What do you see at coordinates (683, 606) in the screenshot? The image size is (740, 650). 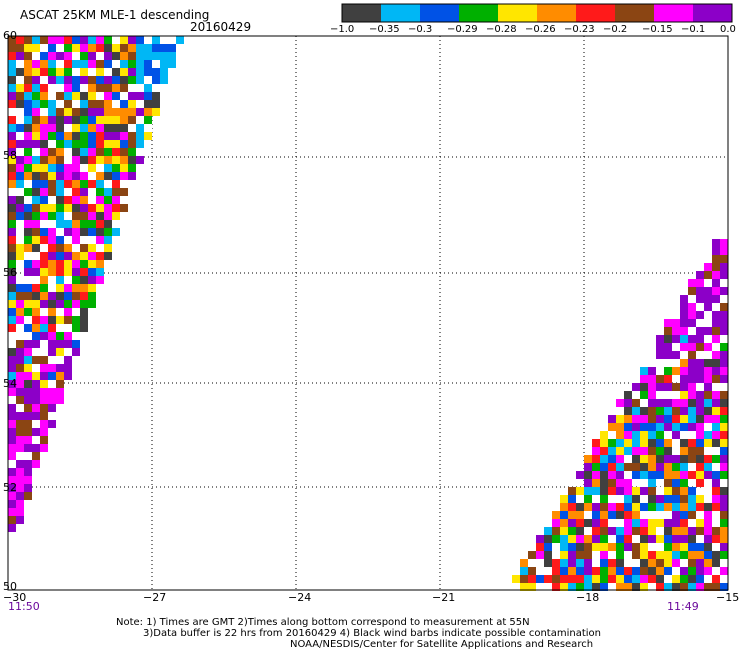 I see `end-time-label: 11:49` at bounding box center [683, 606].